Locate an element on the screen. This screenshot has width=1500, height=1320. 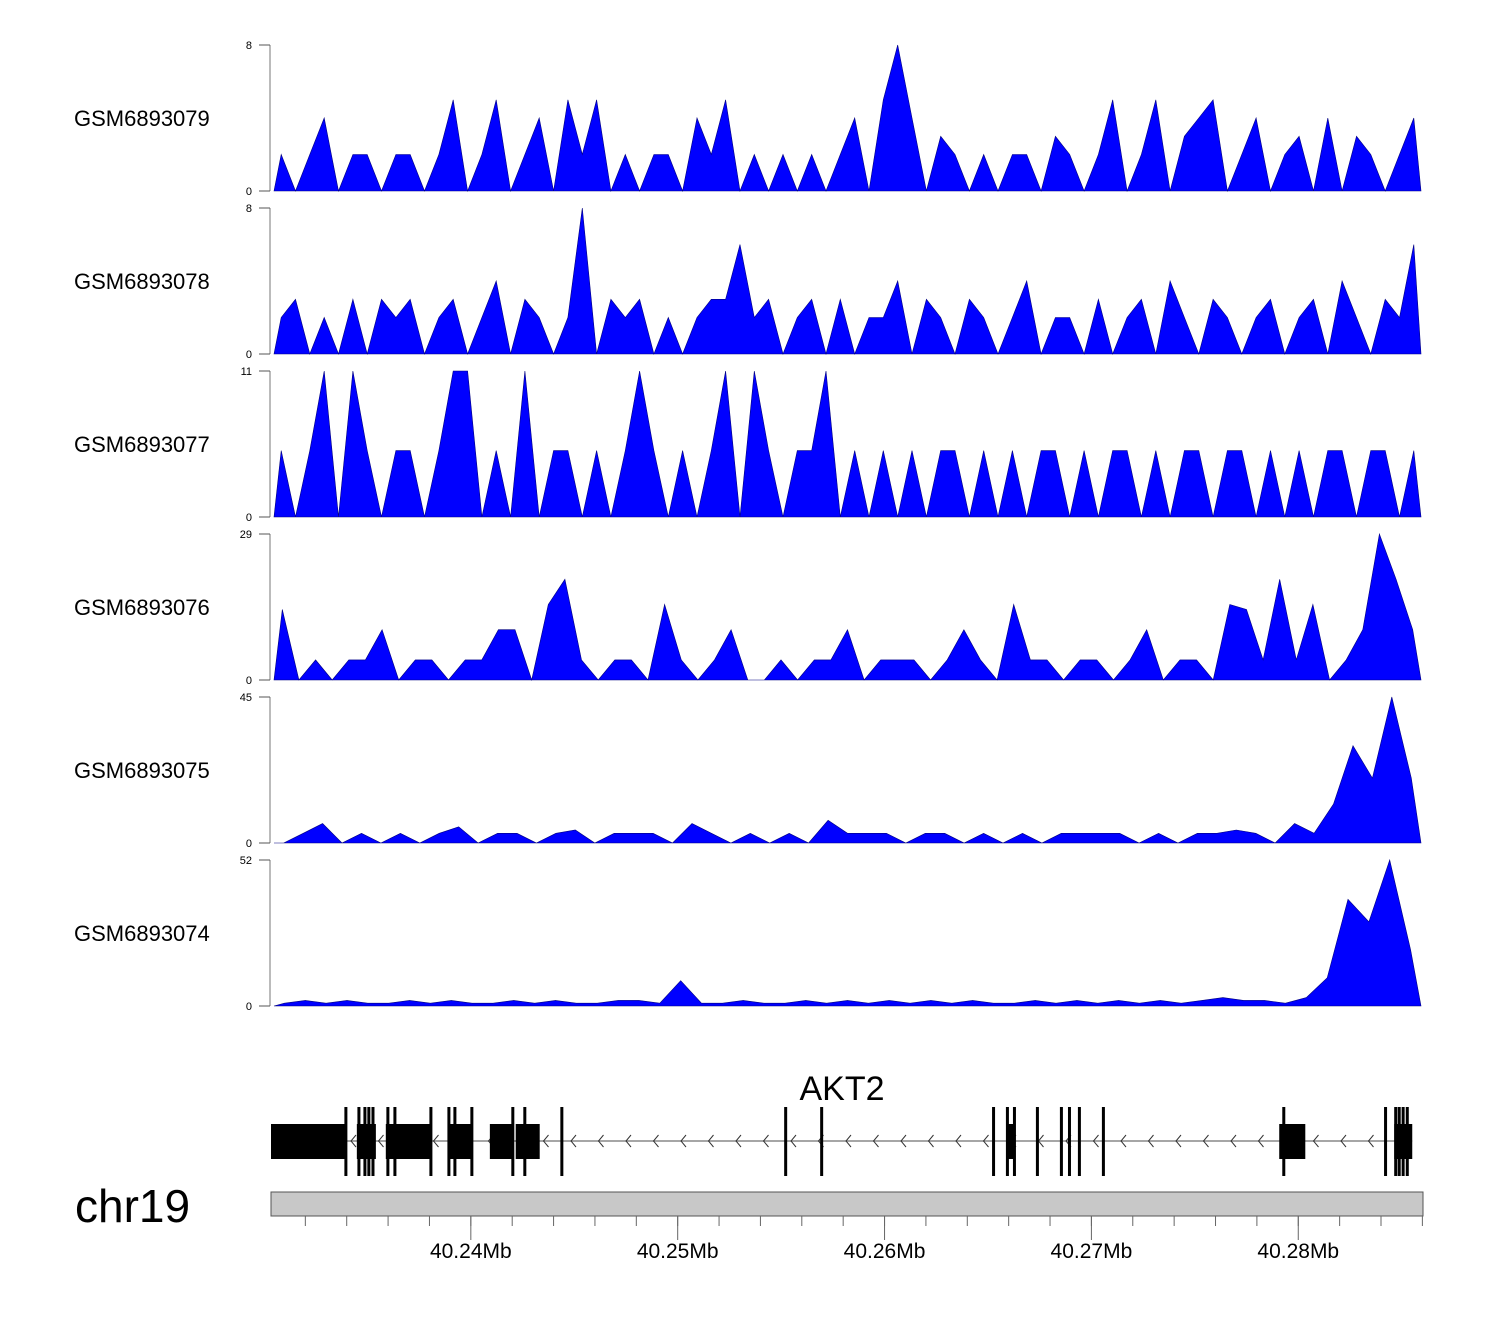
track-label: GSM6893074 is located at coordinates (142, 933).